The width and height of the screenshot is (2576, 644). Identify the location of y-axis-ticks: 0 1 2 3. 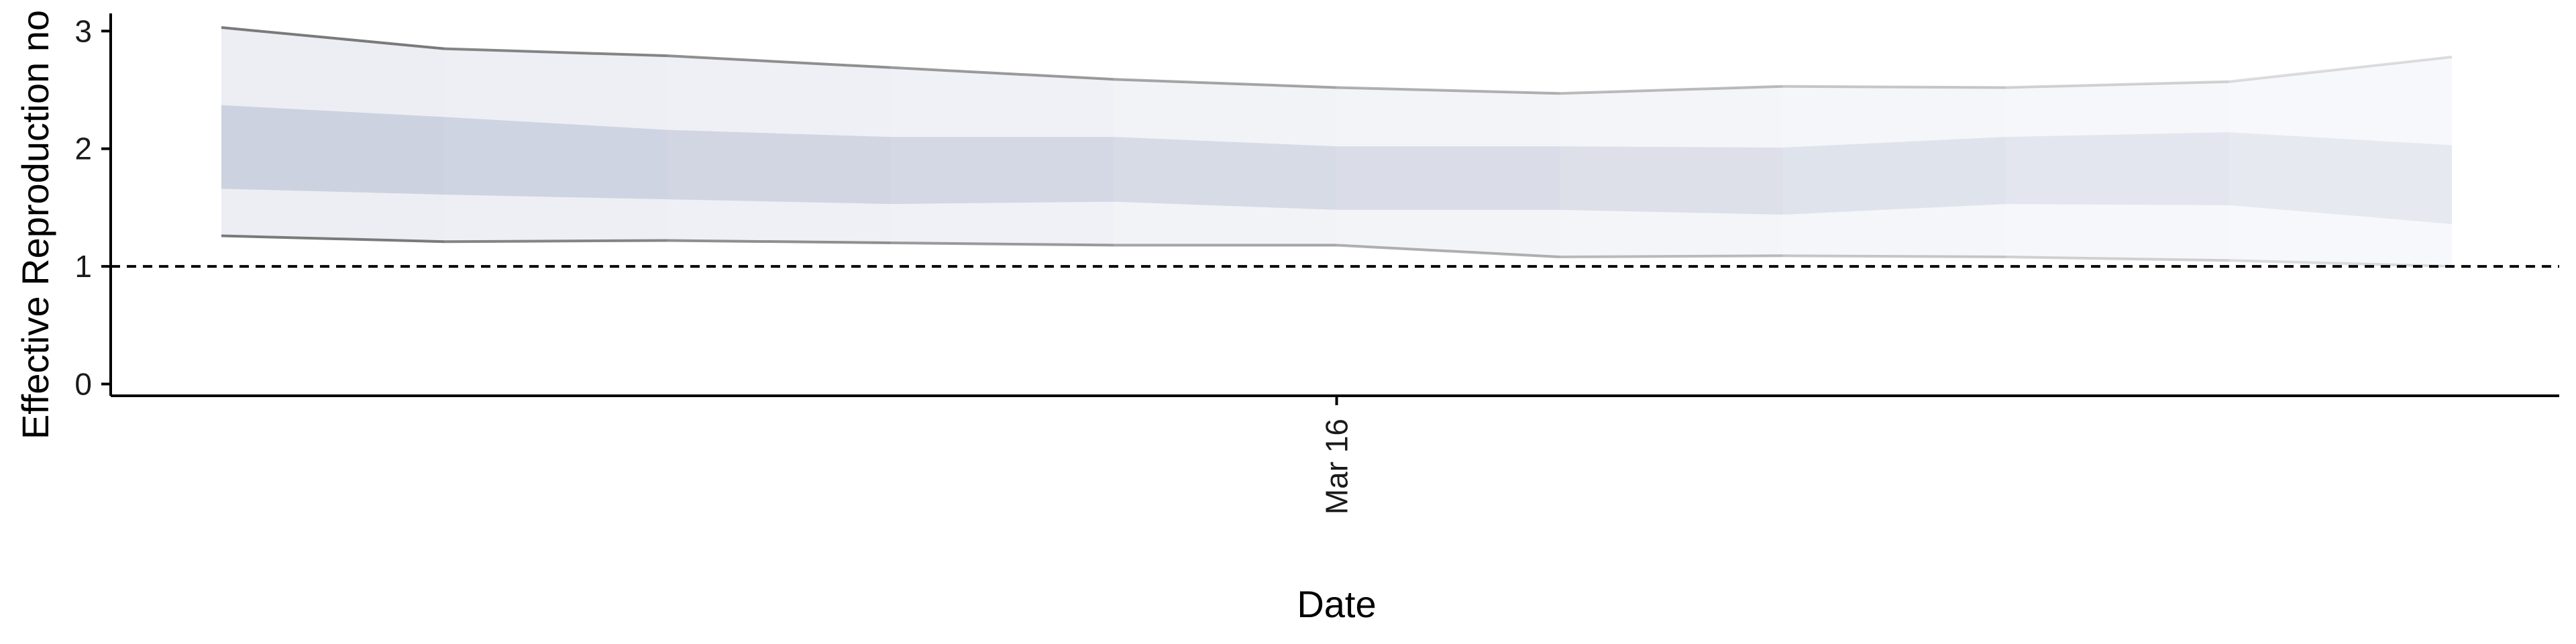
(92, 207).